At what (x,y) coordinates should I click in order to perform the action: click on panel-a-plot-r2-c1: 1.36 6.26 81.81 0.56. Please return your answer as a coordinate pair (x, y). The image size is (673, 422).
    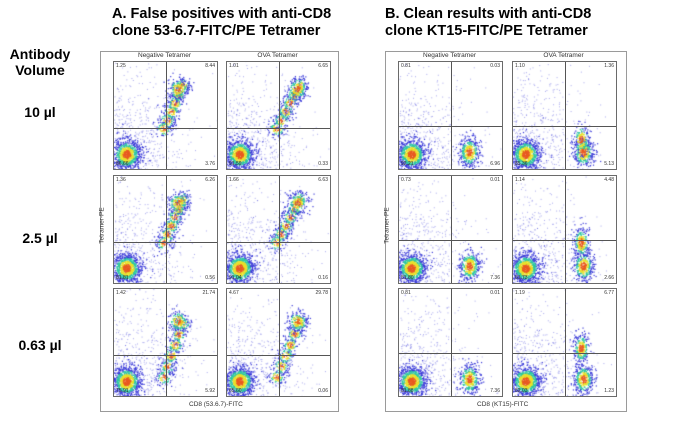
    Looking at the image, I should click on (165, 229).